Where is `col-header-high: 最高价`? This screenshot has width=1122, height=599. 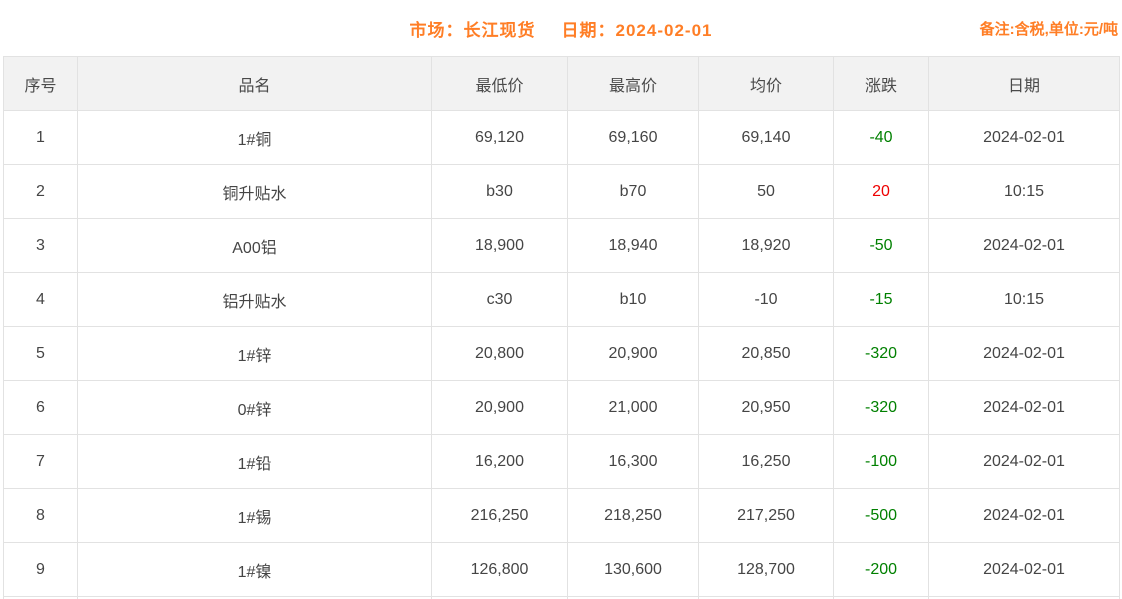
col-header-high: 最高价 is located at coordinates (633, 83).